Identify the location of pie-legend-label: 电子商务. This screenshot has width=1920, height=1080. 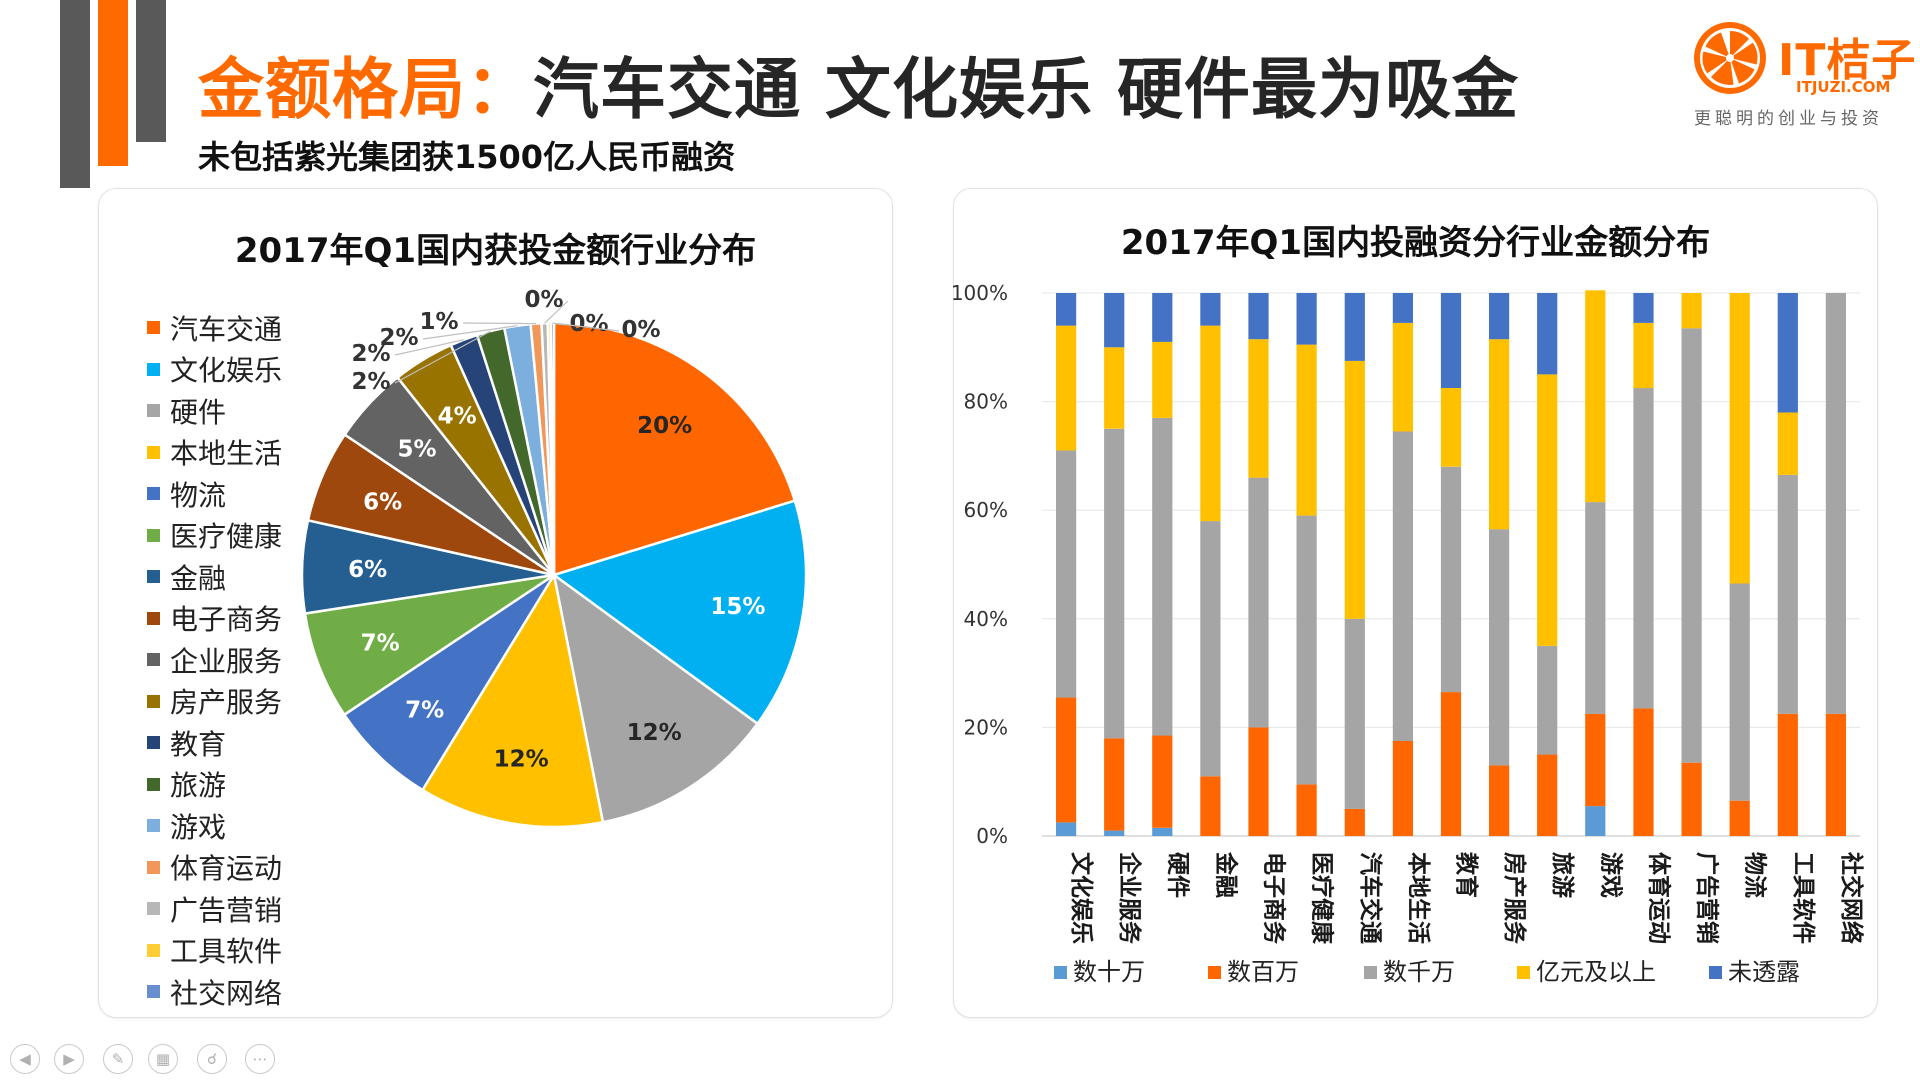
(226, 620).